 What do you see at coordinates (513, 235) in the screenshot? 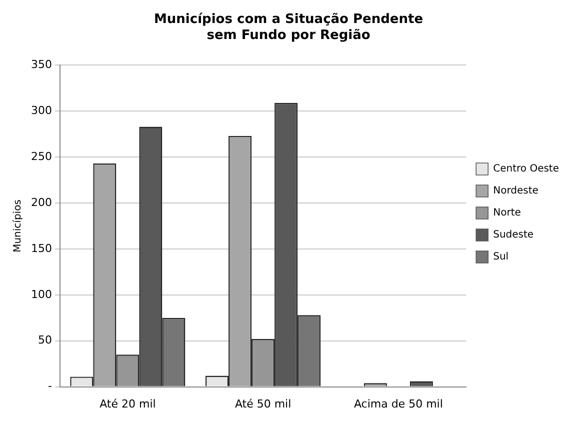
I see `legend-label: Sudeste` at bounding box center [513, 235].